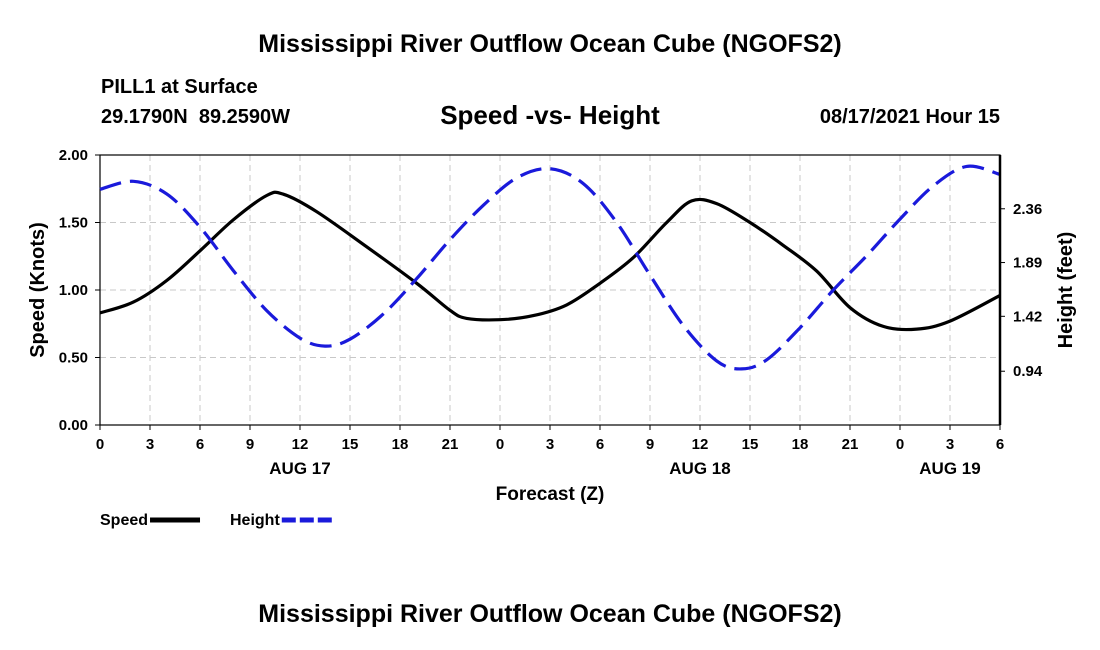 Image resolution: width=1100 pixels, height=650 pixels. Describe the element at coordinates (1027, 263) in the screenshot. I see `y-right-tick-label: 1.89` at that location.